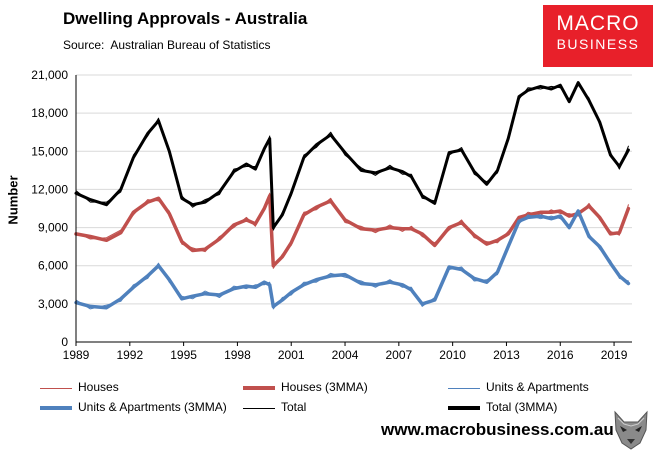 This screenshot has height=455, width=660. I want to click on chart-title: Dwelling Approvals - Australia, so click(185, 18).